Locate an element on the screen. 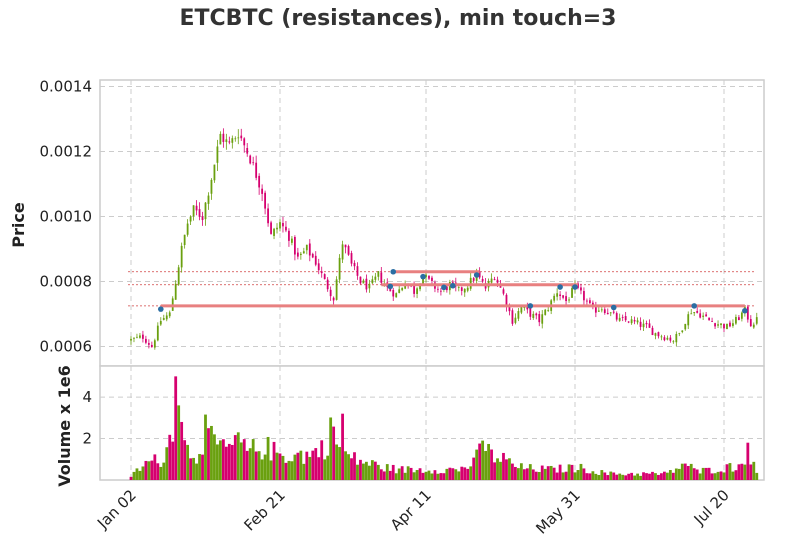 The image size is (796, 552). x-tick-label: Jul 20 is located at coordinates (711, 507).